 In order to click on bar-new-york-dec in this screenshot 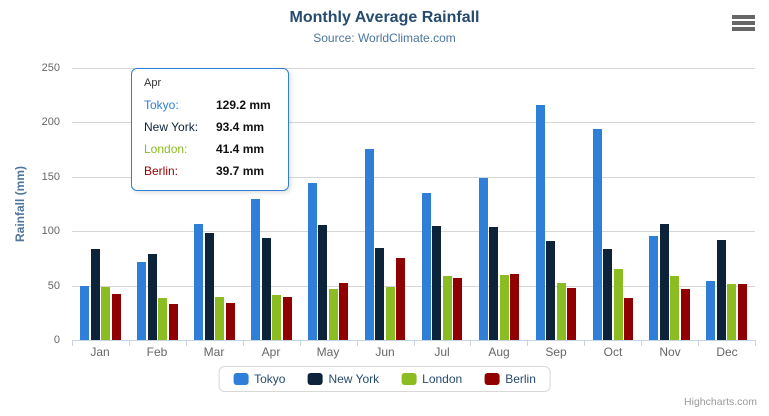, I will do `click(721, 289)`.